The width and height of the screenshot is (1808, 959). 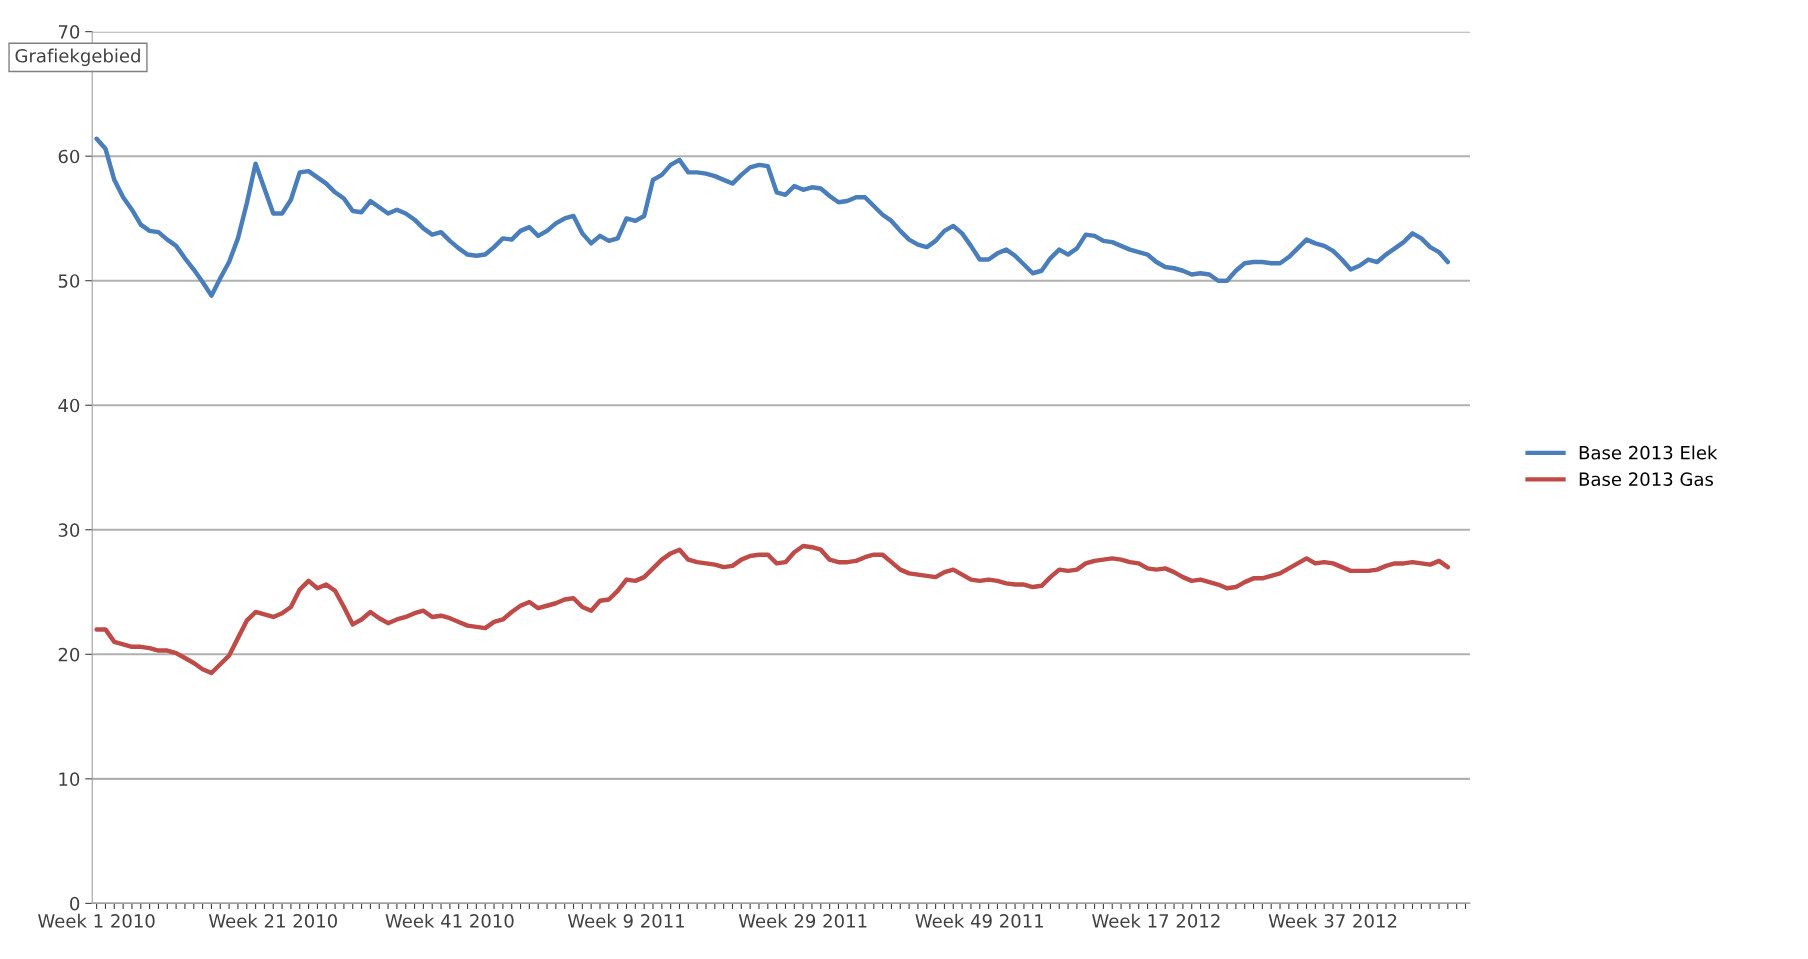 What do you see at coordinates (626, 920) in the screenshot?
I see `x-tick-label: Week 9 2011` at bounding box center [626, 920].